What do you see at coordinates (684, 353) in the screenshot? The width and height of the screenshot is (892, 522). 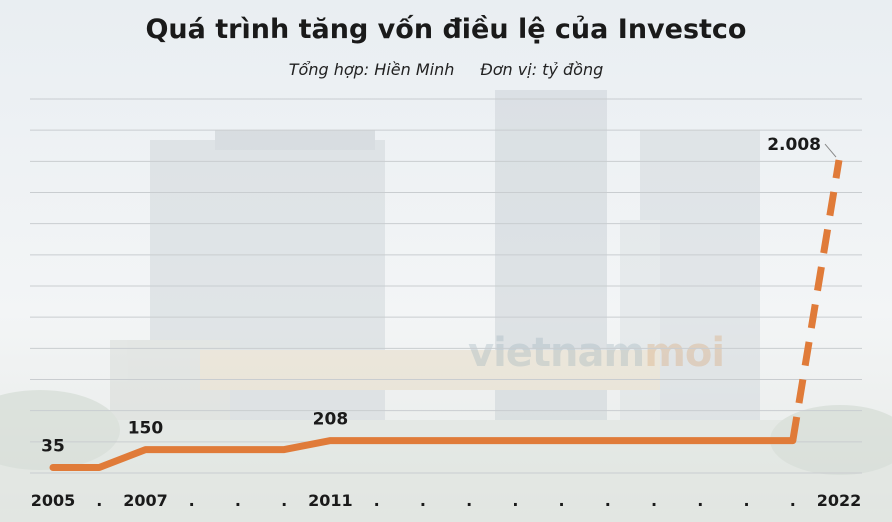 I see `watermark-part2: moi` at bounding box center [684, 353].